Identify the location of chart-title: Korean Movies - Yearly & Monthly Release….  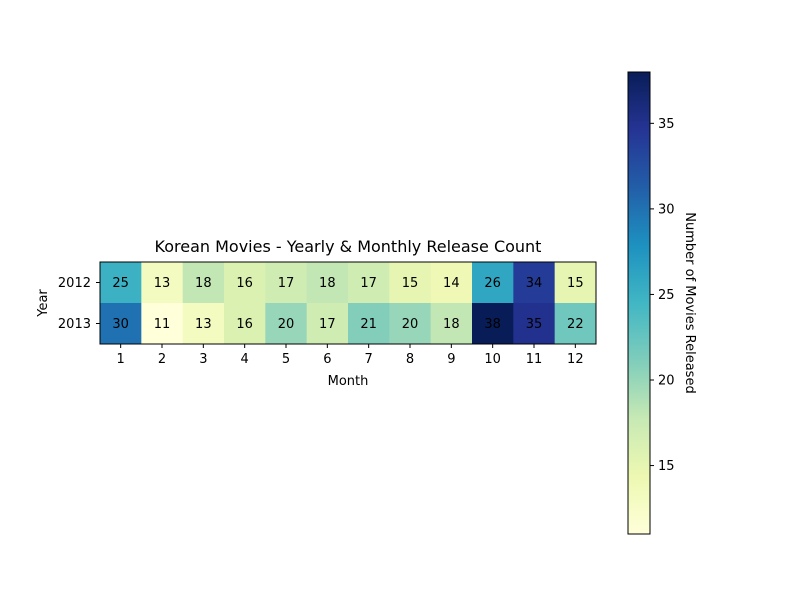
(348, 246).